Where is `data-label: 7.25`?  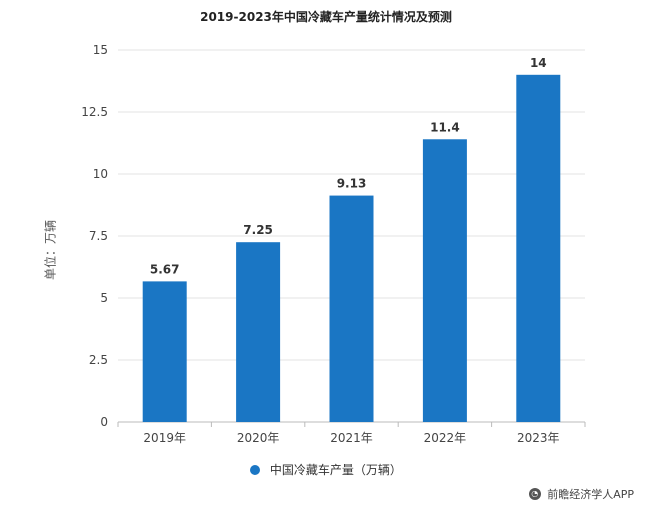 data-label: 7.25 is located at coordinates (258, 230).